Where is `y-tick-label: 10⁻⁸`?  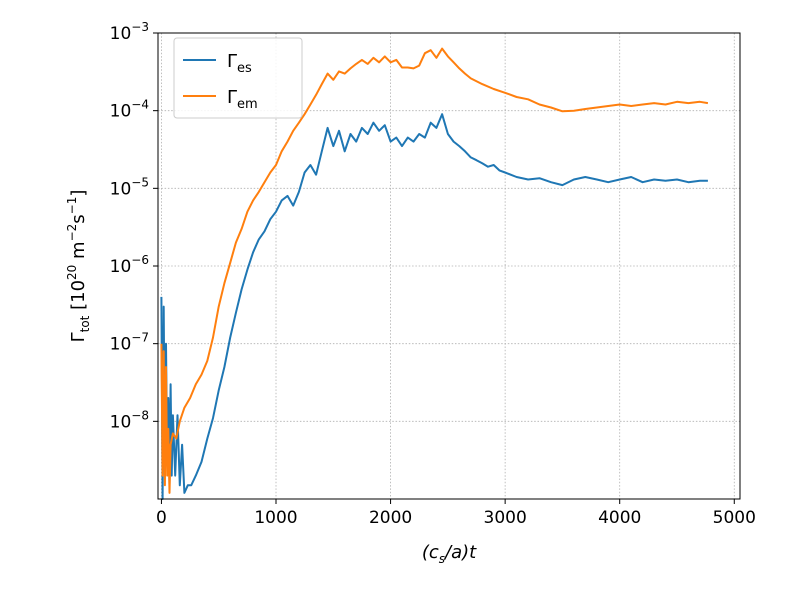
y-tick-label: 10⁻⁸ is located at coordinates (129, 420).